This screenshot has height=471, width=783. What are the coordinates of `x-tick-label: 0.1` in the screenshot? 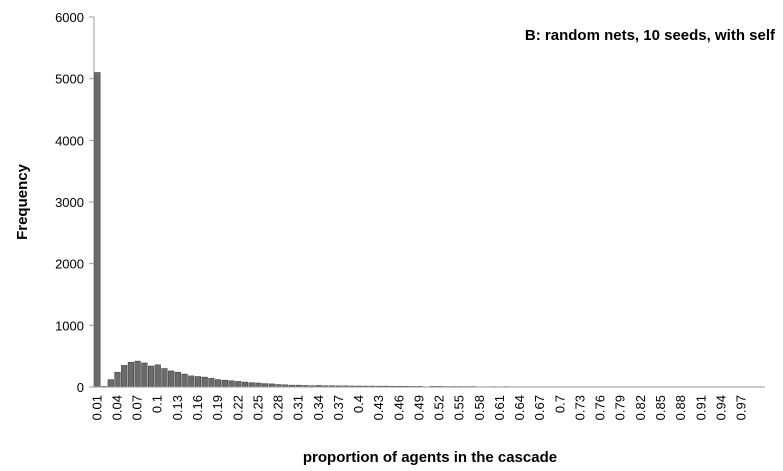 It's located at (157, 404).